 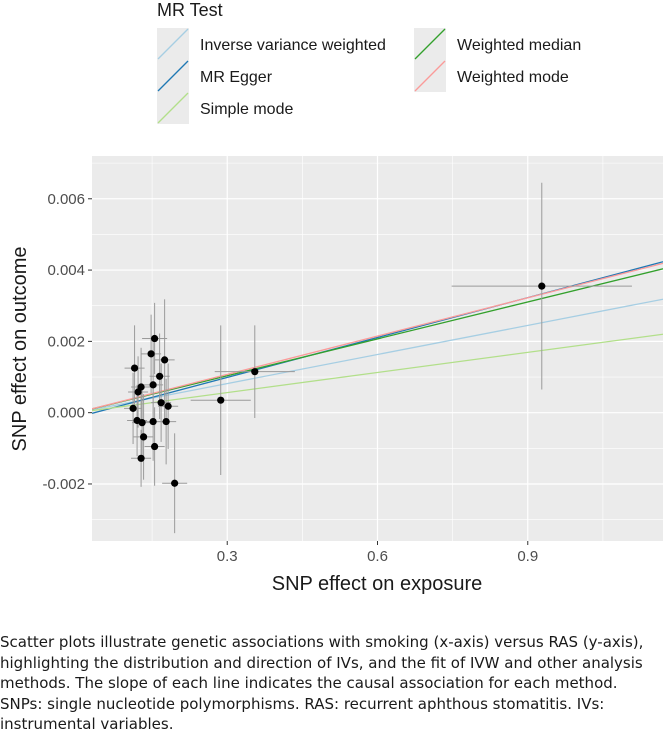 I want to click on legend-label: Inverse variance weighted, so click(x=293, y=45).